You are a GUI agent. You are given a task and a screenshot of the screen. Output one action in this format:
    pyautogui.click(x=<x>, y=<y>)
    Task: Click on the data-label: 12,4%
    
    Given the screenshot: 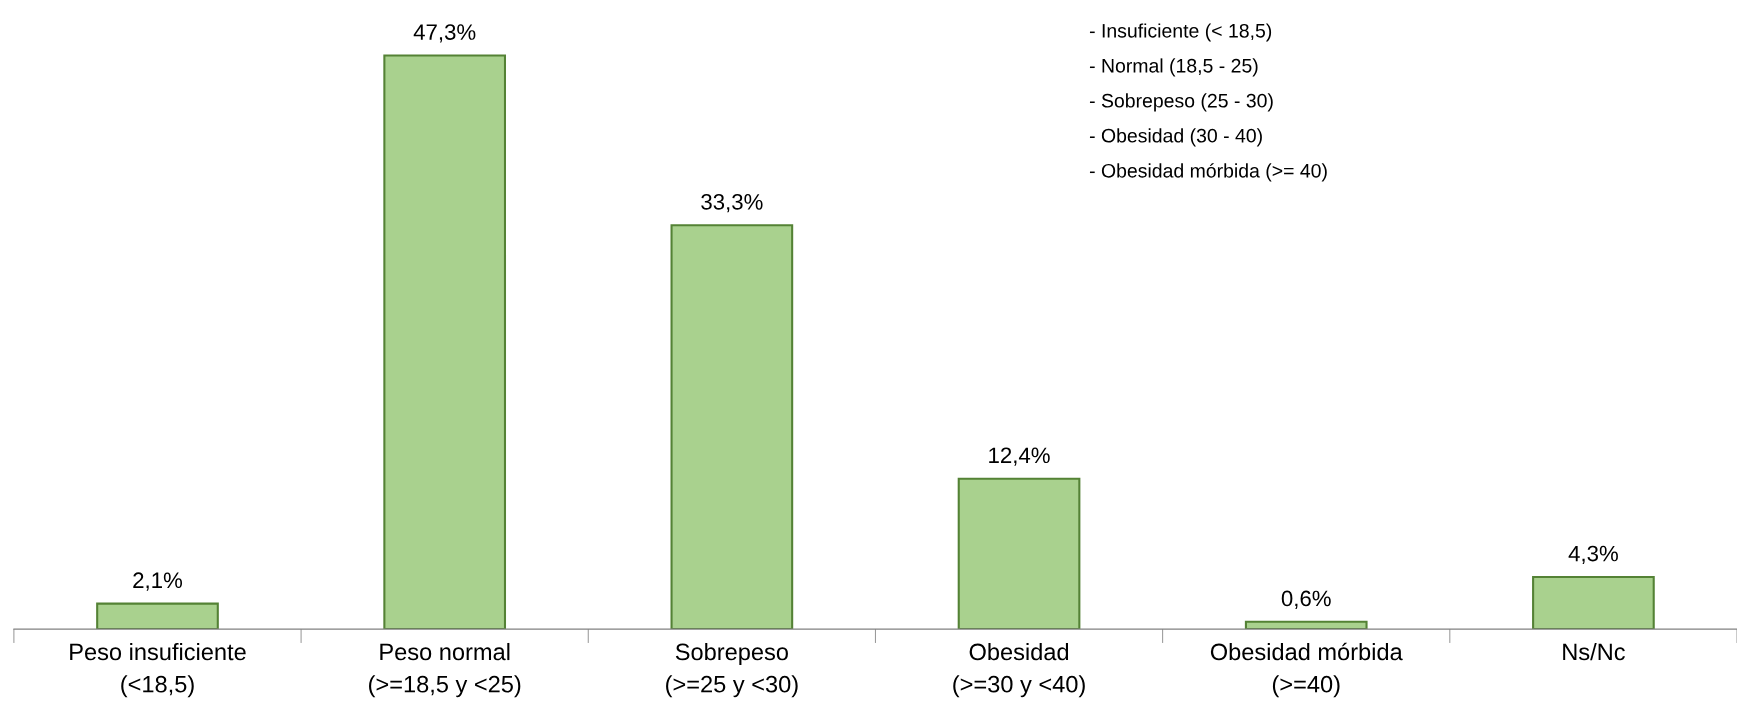 What is the action you would take?
    pyautogui.click(x=1019, y=456)
    